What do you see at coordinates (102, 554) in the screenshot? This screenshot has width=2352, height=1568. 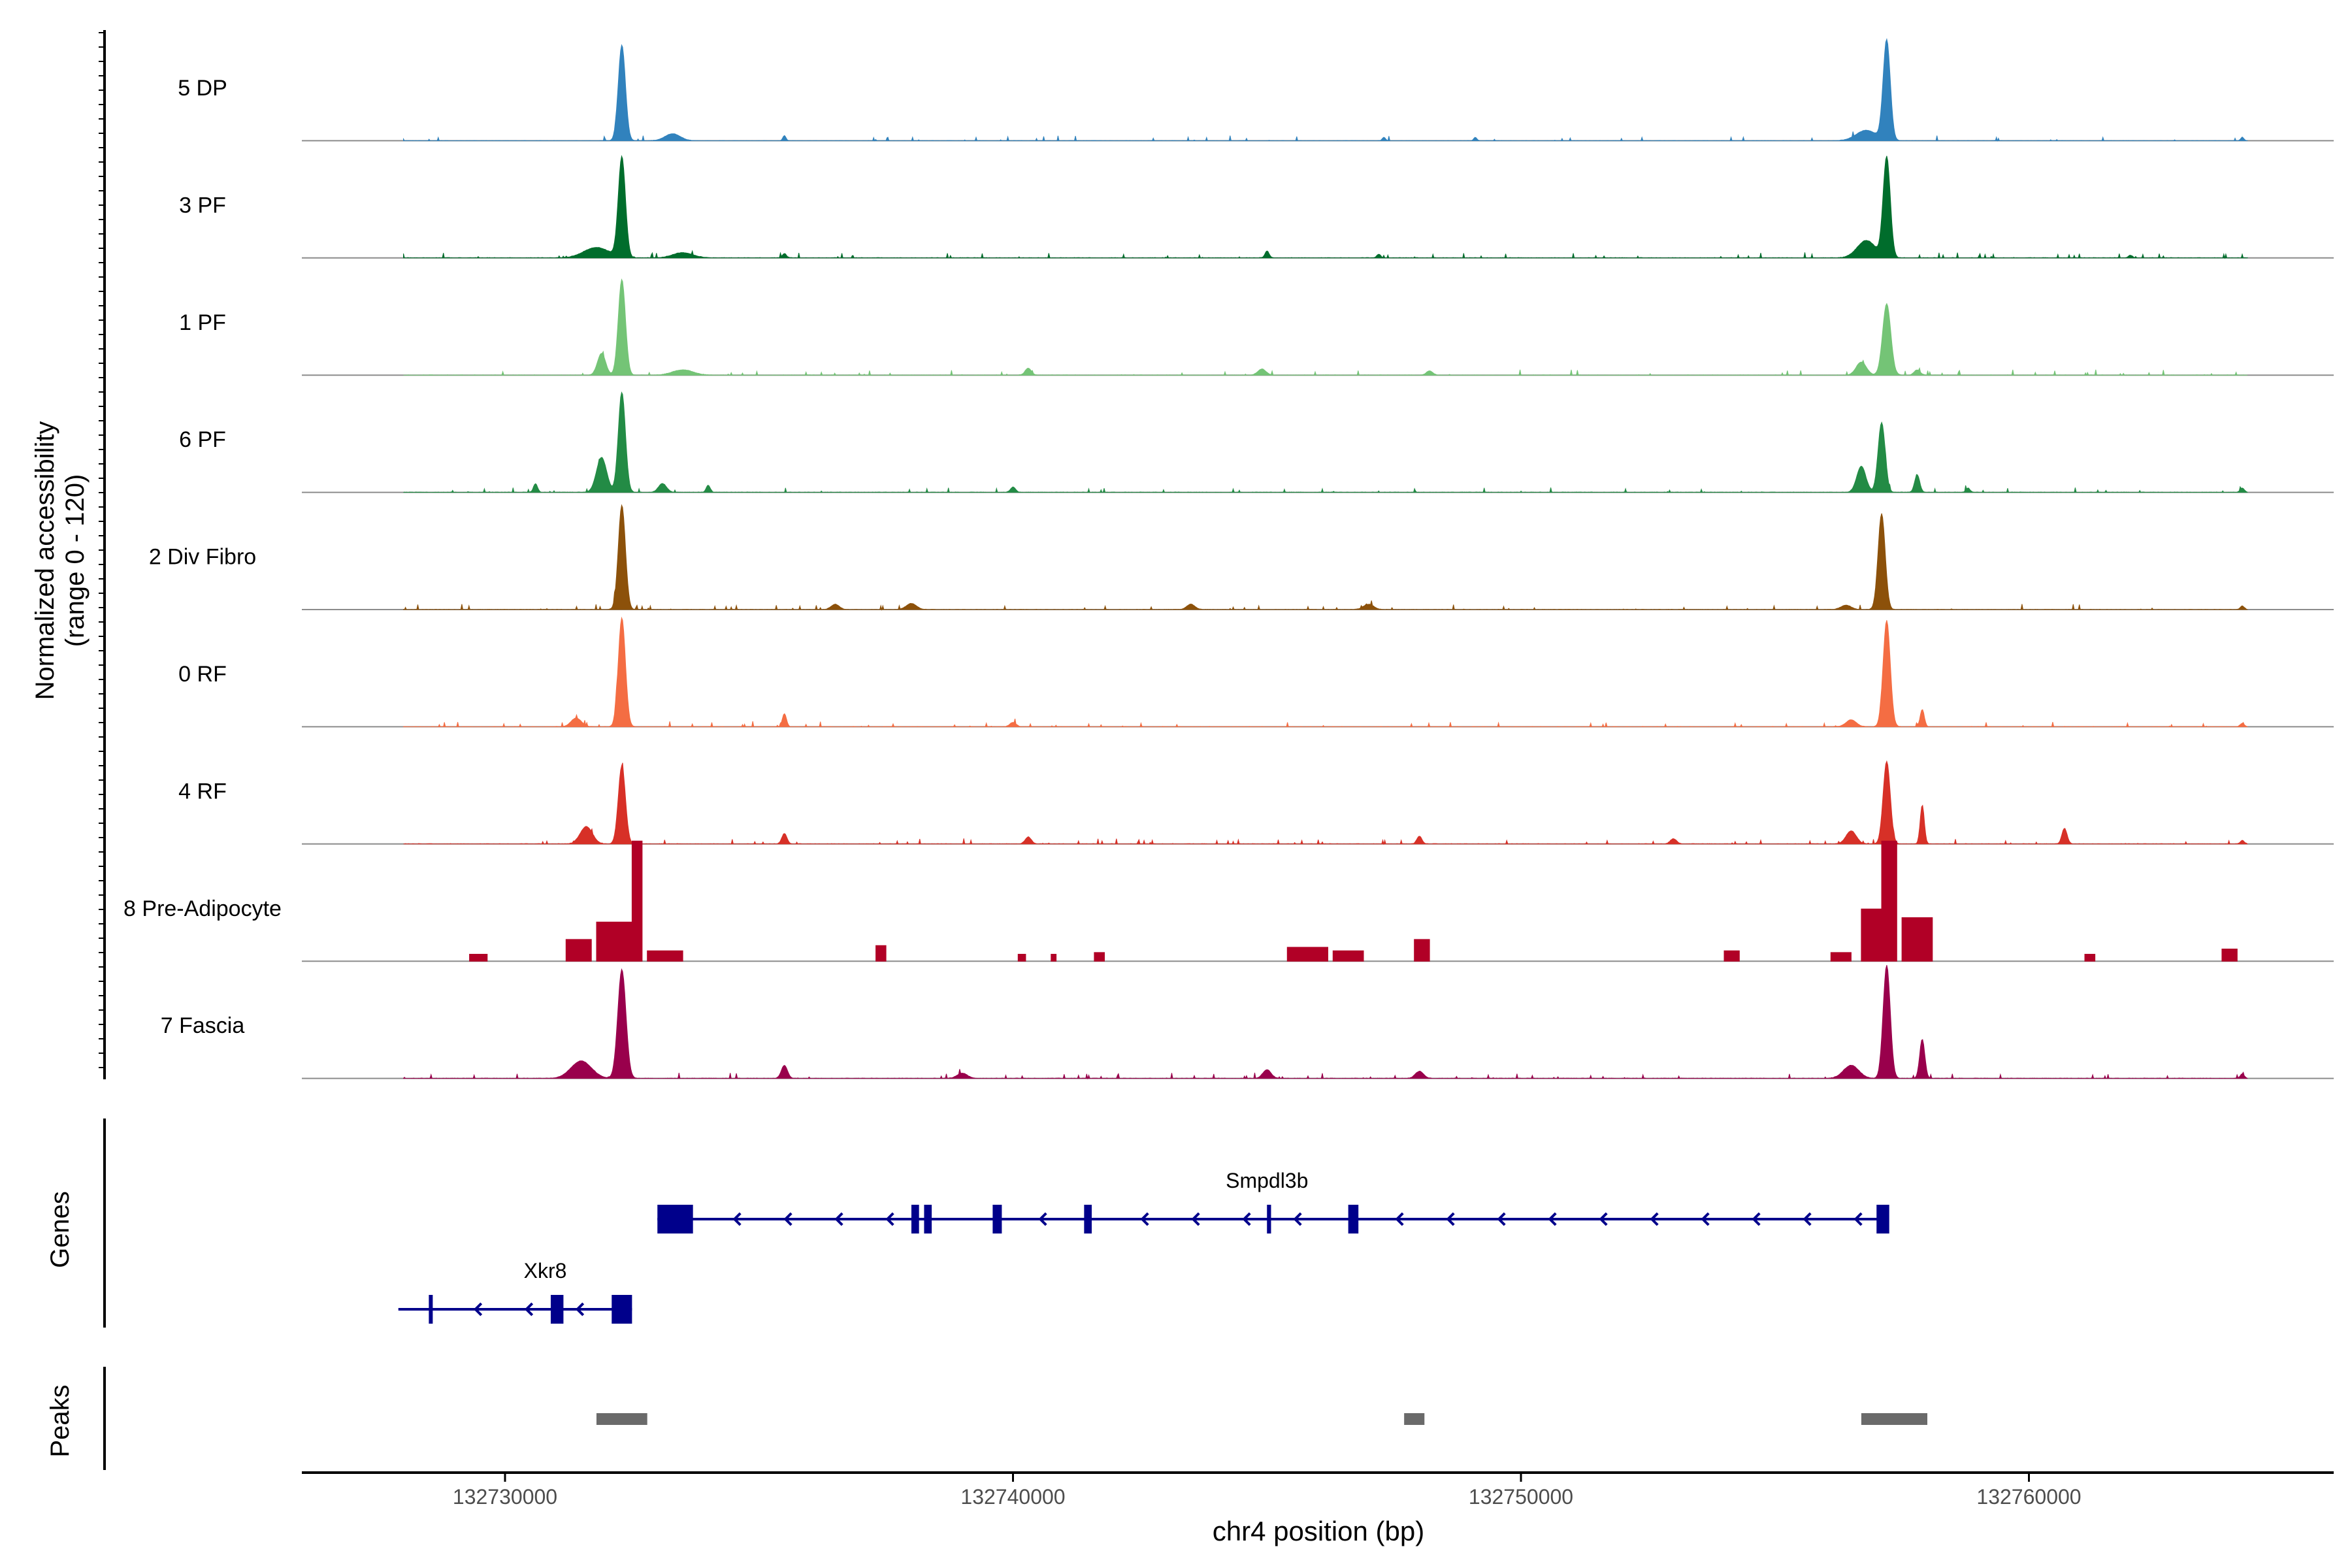 I see `left-axis` at bounding box center [102, 554].